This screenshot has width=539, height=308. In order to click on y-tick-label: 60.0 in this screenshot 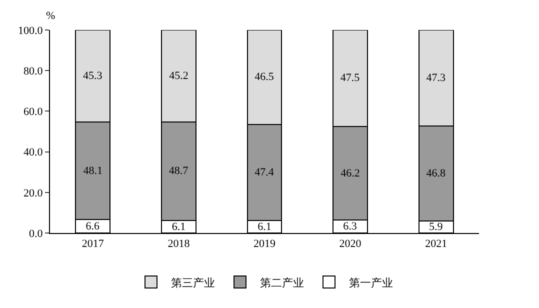, I will do `click(34, 112)`.